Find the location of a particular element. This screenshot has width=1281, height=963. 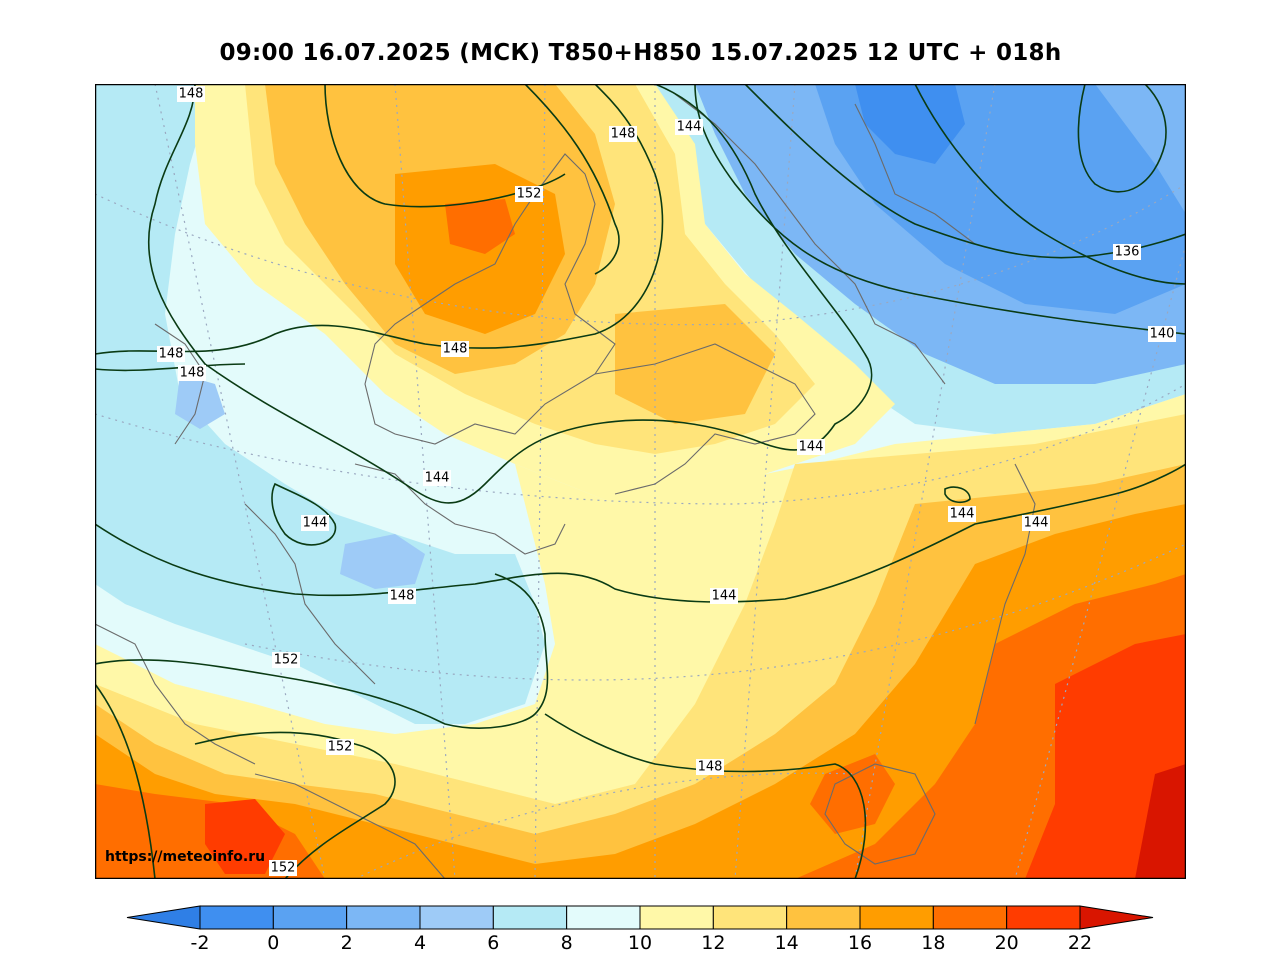

colorbar-tick-label: 16 is located at coordinates (860, 943).